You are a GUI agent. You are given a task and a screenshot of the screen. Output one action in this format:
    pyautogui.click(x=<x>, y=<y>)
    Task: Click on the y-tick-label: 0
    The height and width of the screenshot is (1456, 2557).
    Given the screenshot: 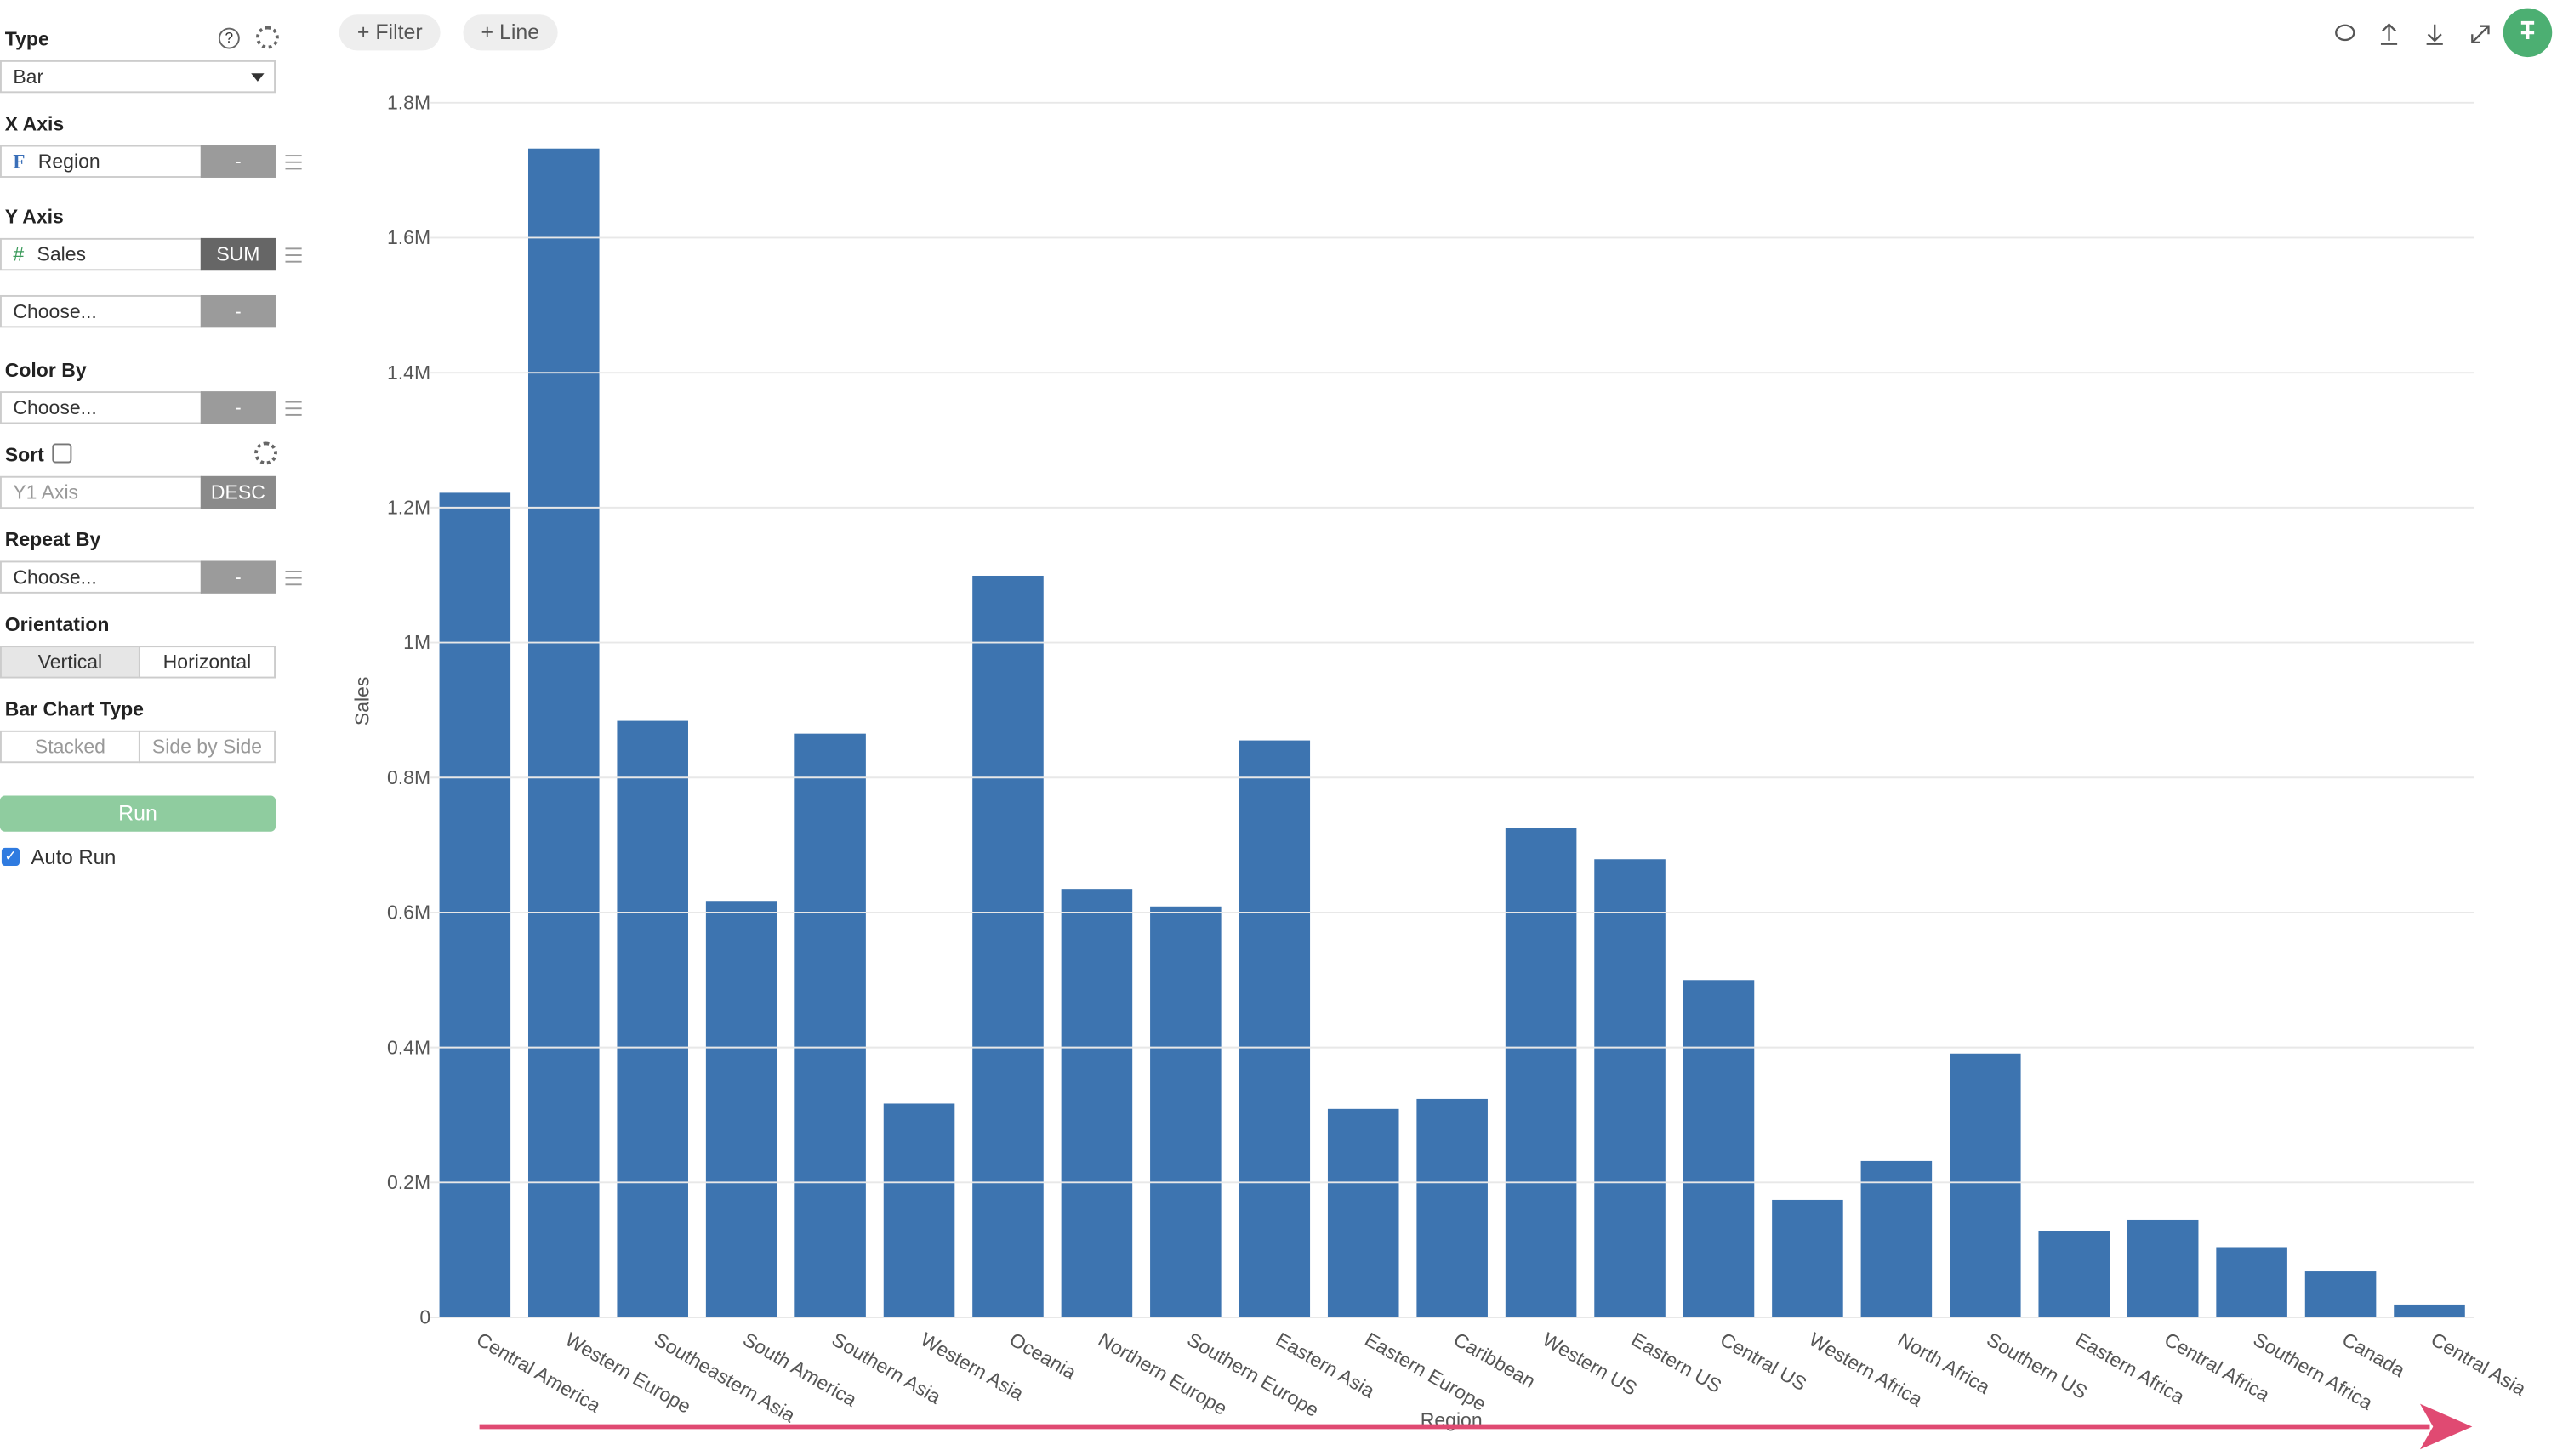 What is the action you would take?
    pyautogui.click(x=425, y=1317)
    